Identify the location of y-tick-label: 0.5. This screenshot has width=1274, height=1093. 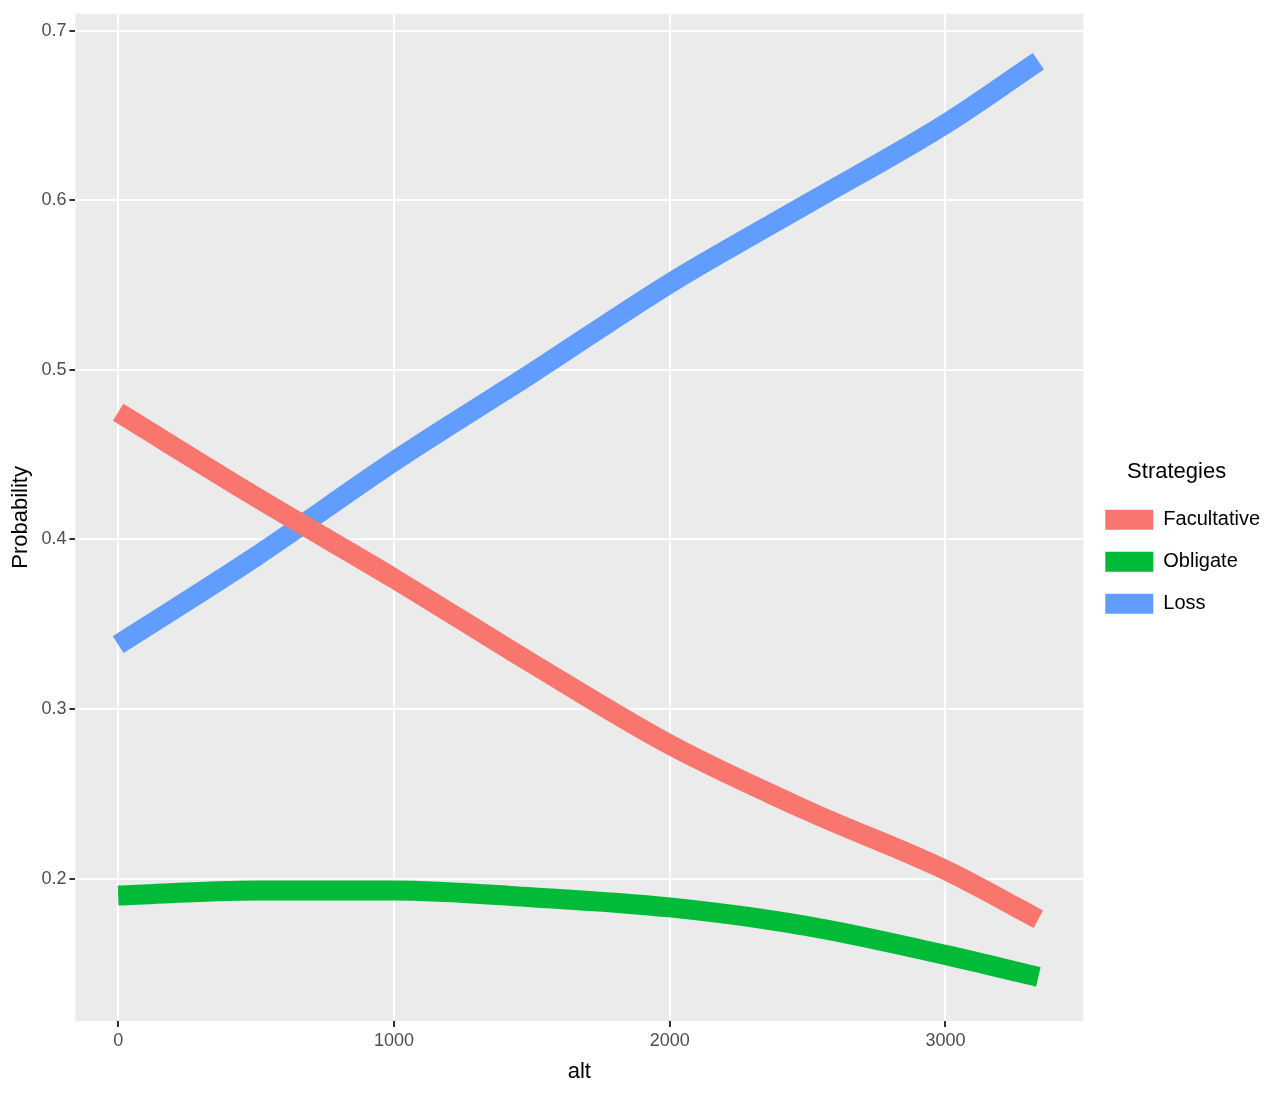
(54, 368).